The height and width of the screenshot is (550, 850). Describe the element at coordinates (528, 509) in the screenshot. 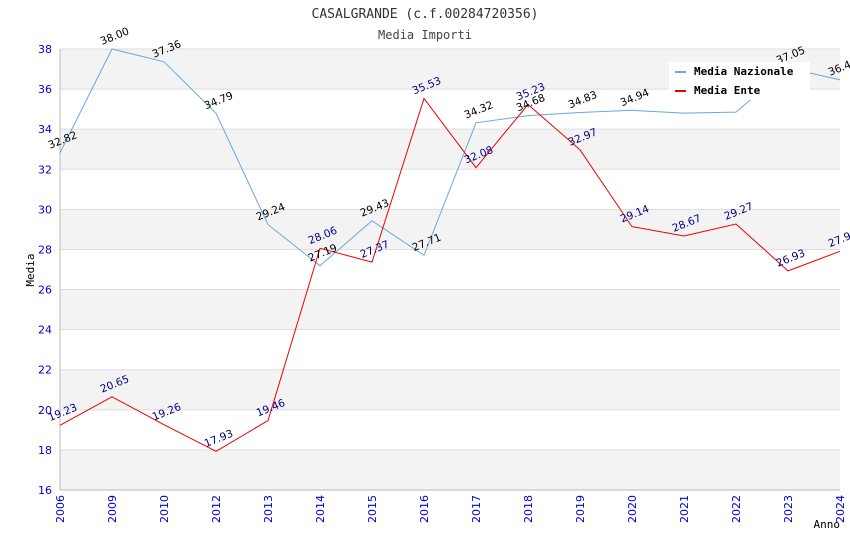

I see `x-tick-label: 2018` at that location.